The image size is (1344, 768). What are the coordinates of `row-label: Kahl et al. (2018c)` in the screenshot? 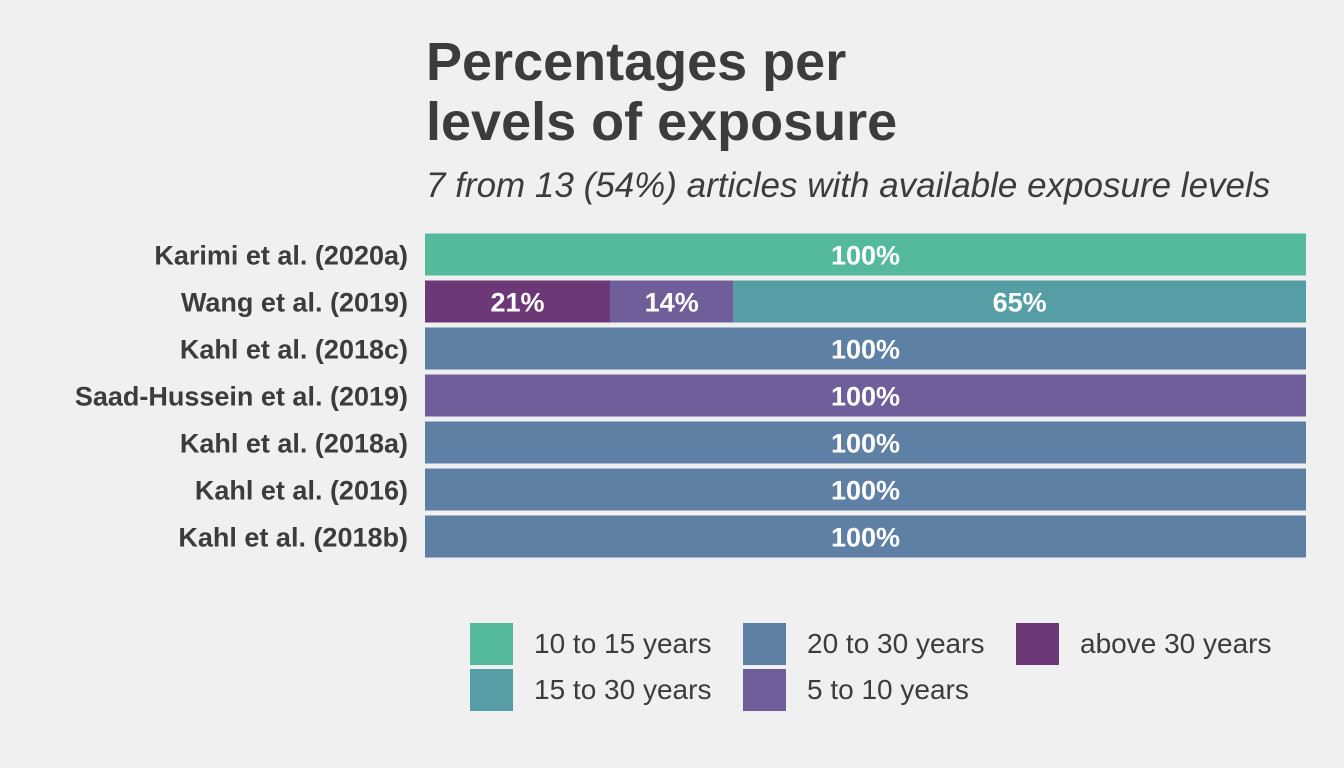 It's located at (294, 350).